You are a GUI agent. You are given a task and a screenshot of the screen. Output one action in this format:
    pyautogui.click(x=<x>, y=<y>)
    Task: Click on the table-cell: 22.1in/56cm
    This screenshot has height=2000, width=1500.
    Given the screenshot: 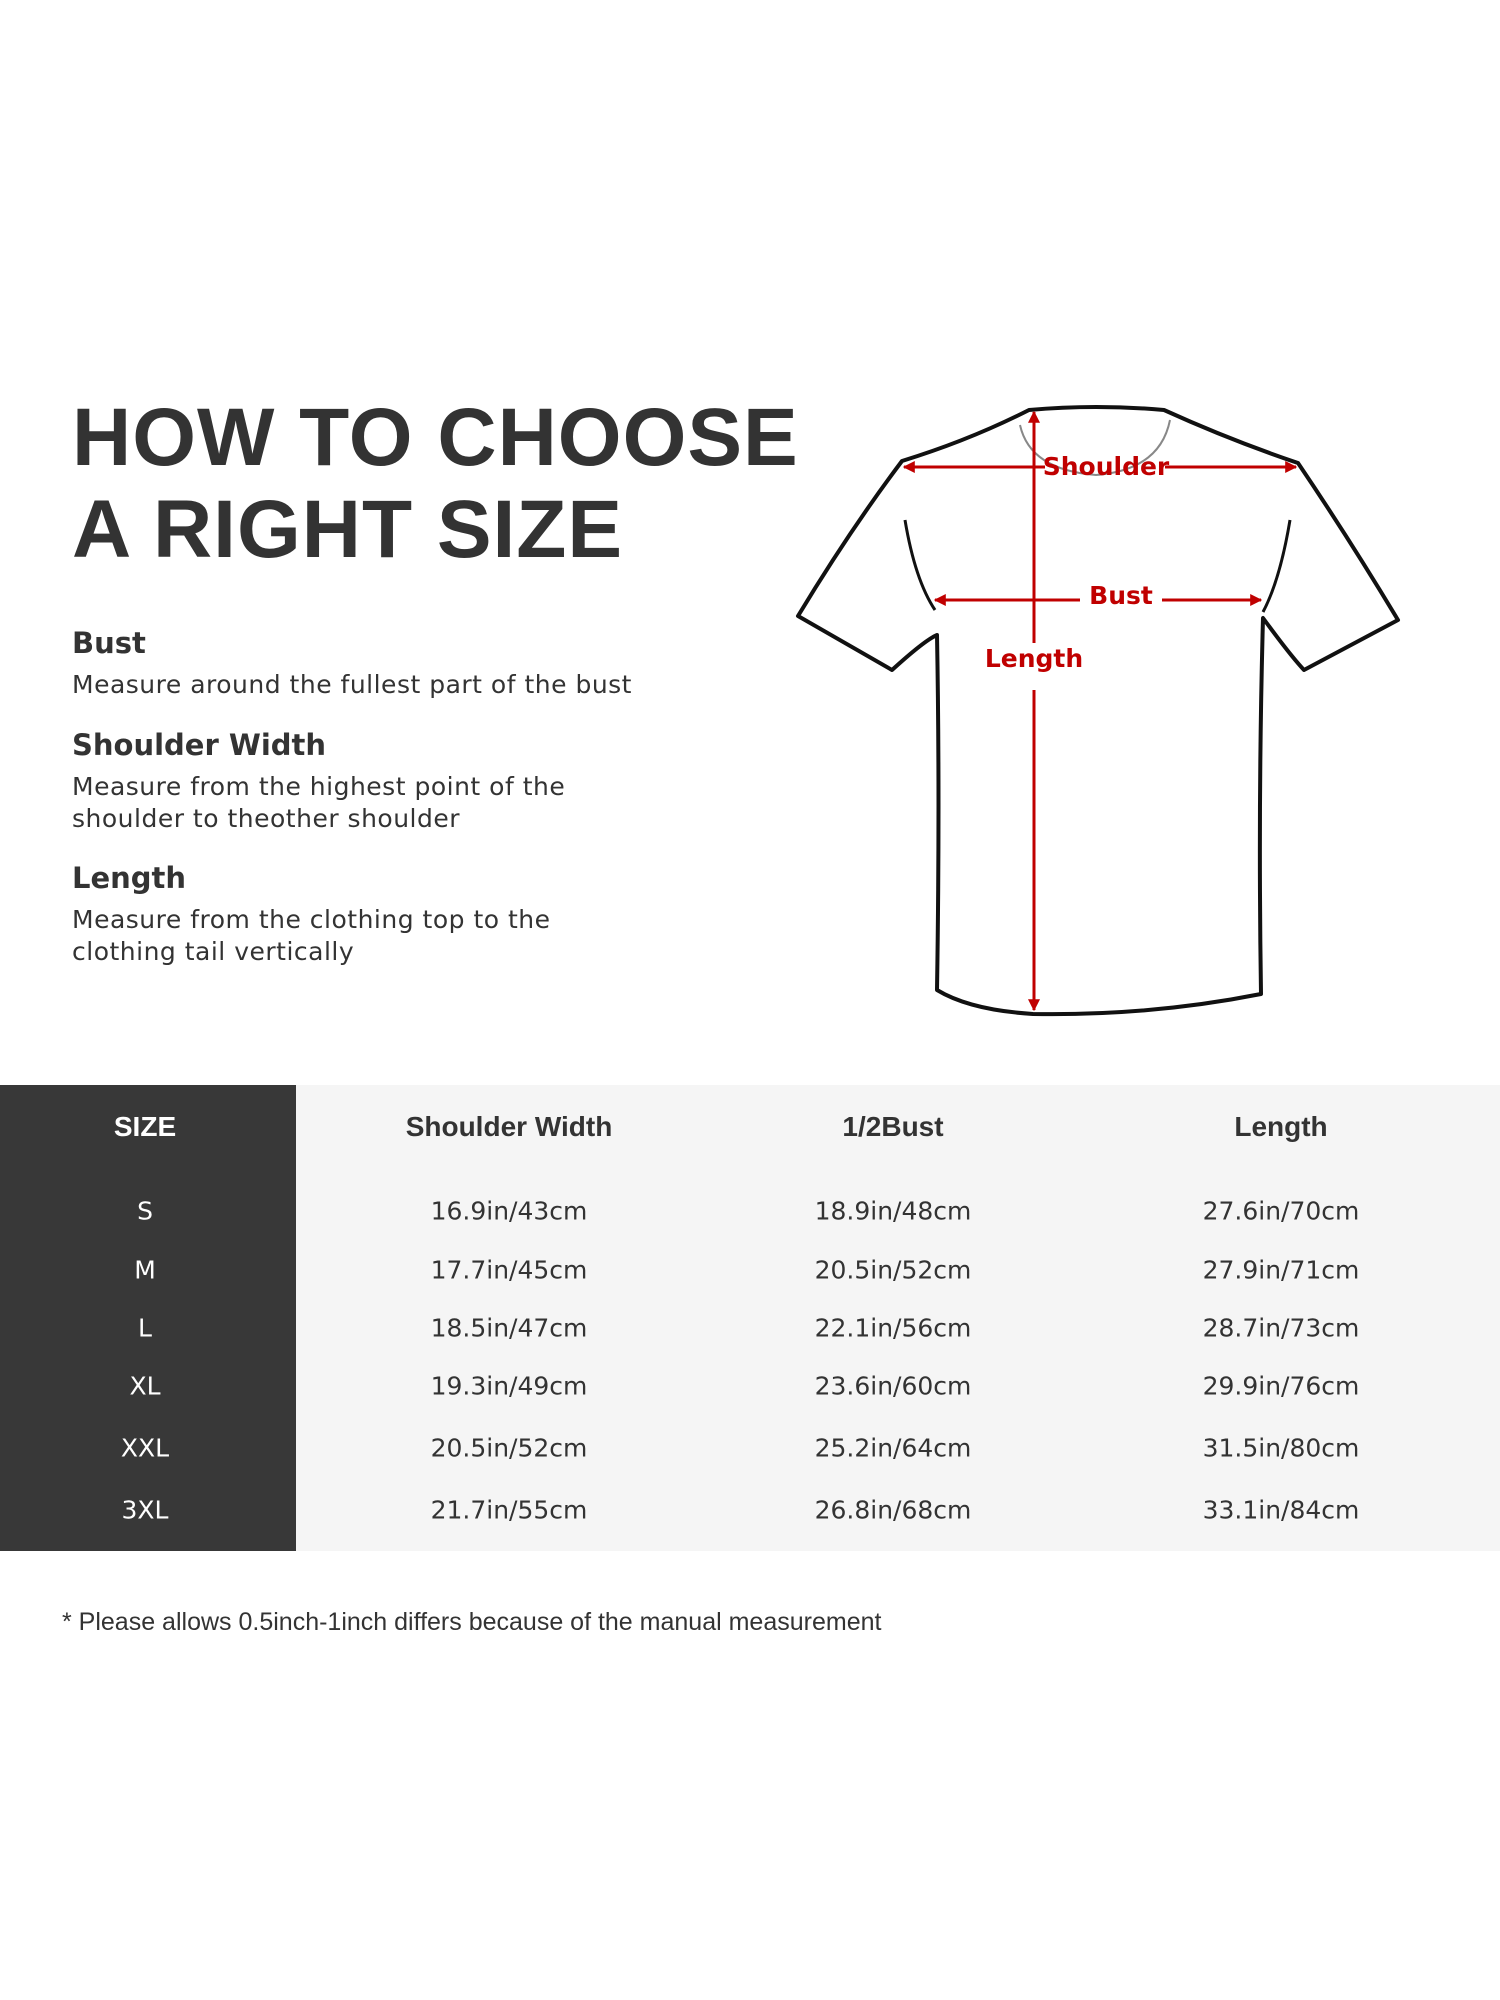 What is the action you would take?
    pyautogui.click(x=893, y=1328)
    